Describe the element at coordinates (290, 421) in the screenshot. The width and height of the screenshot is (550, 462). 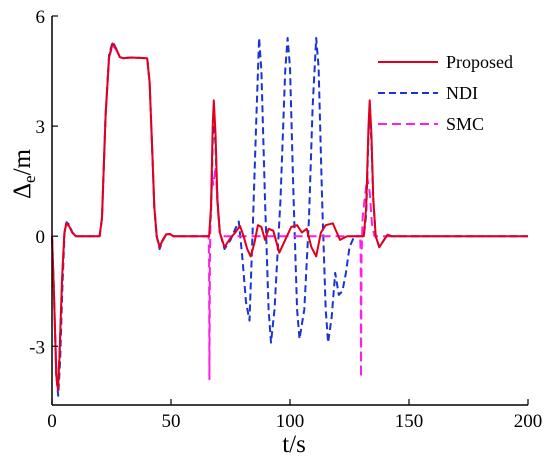
I see `x-tick-label: 100` at that location.